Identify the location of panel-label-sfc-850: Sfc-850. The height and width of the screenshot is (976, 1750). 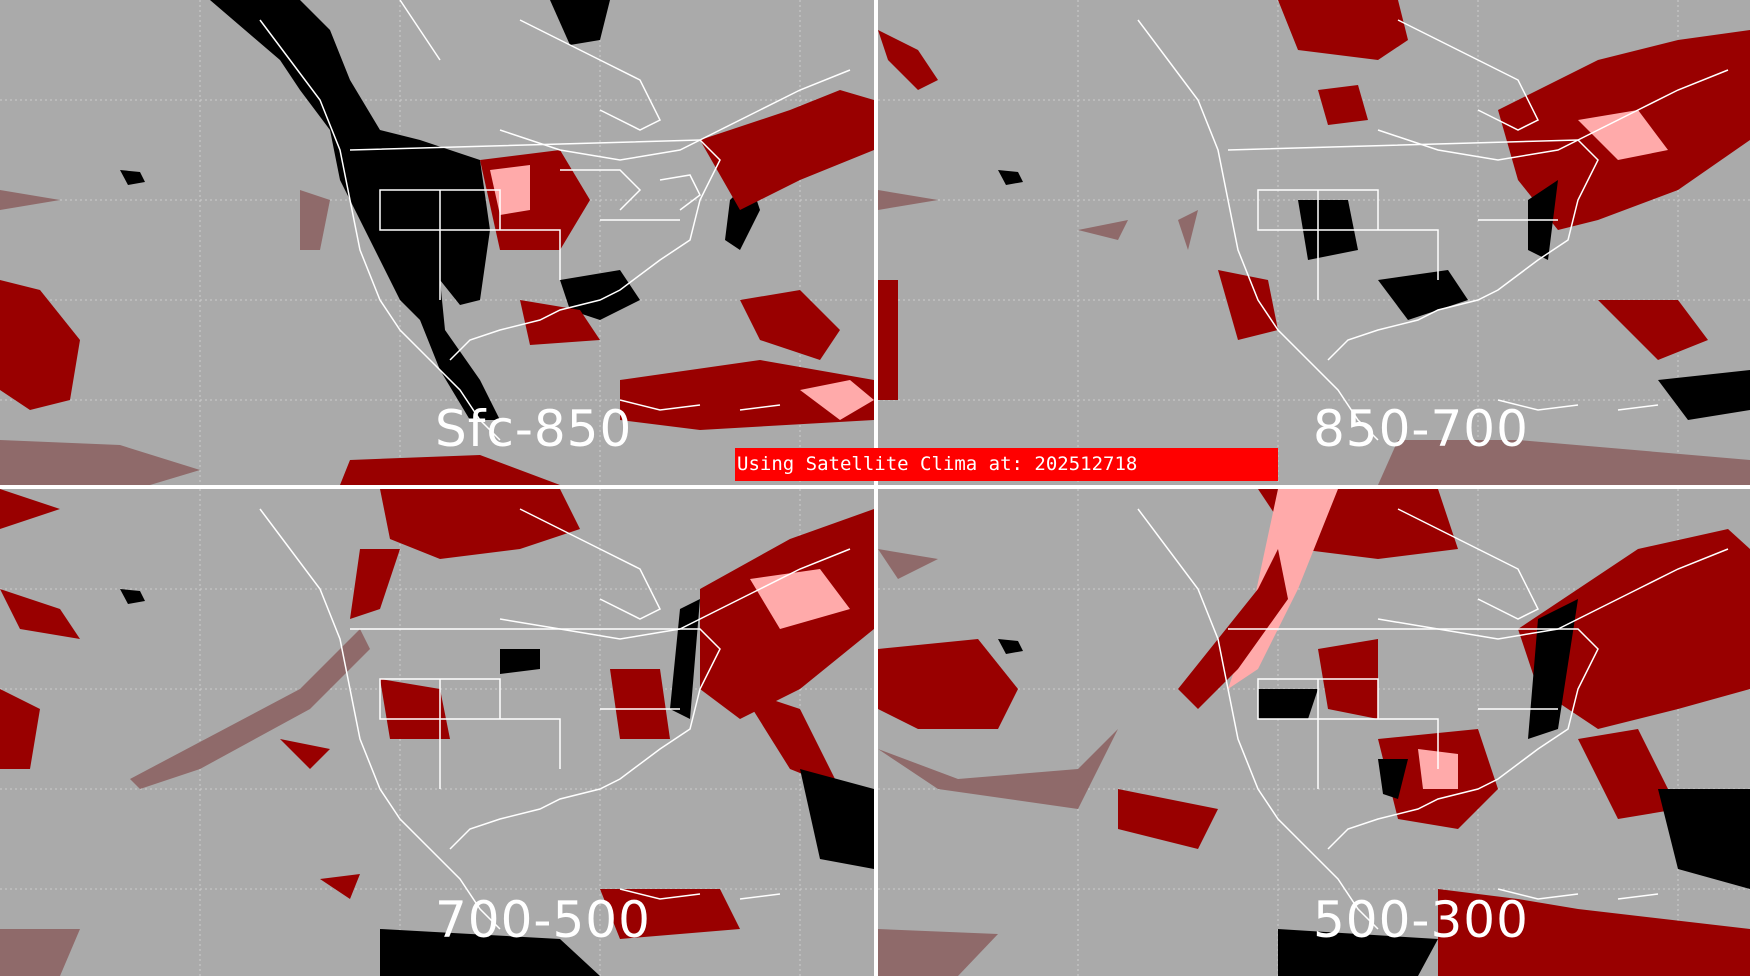
(534, 429).